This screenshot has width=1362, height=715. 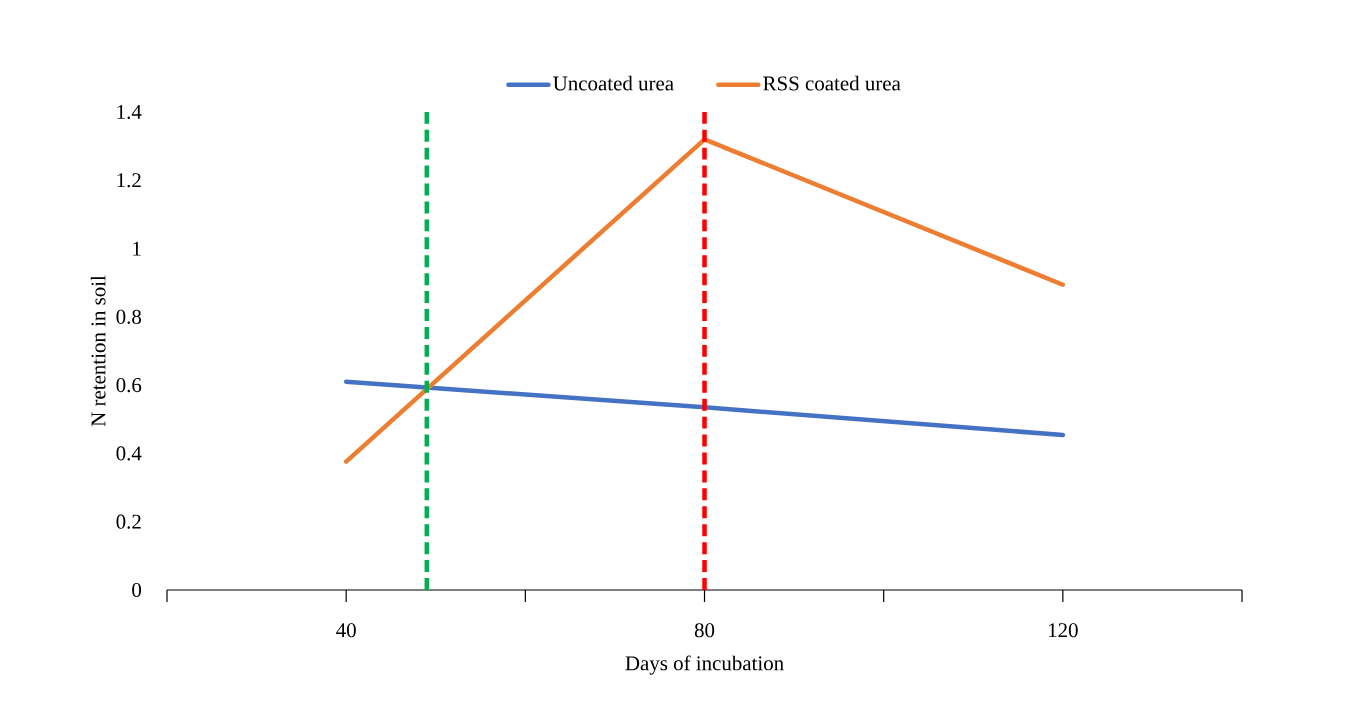 What do you see at coordinates (129, 385) in the screenshot?
I see `y-tick-label: 0.6` at bounding box center [129, 385].